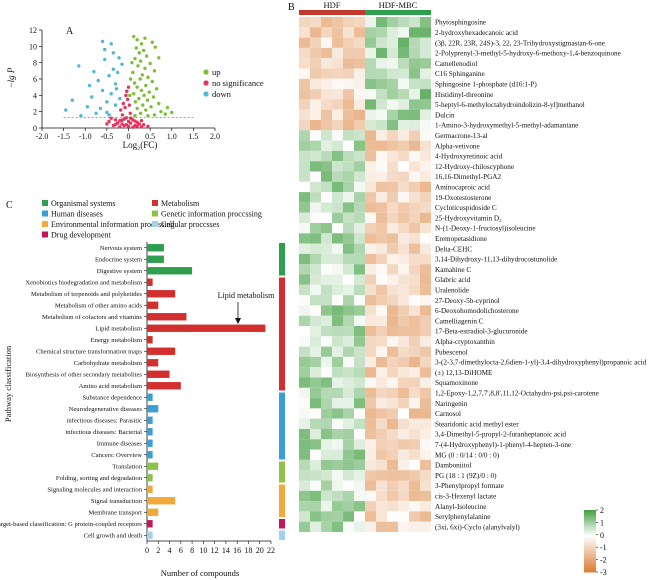  Describe the element at coordinates (282, 524) in the screenshot. I see `pathway-group-strip` at that location.